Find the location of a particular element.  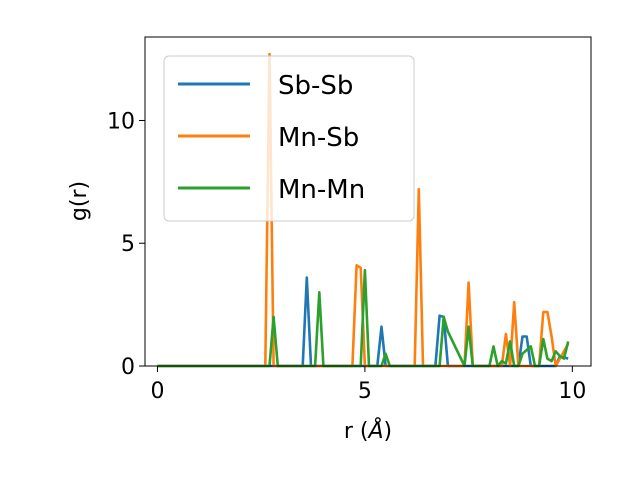

x-tick-label: 10 is located at coordinates (572, 391).